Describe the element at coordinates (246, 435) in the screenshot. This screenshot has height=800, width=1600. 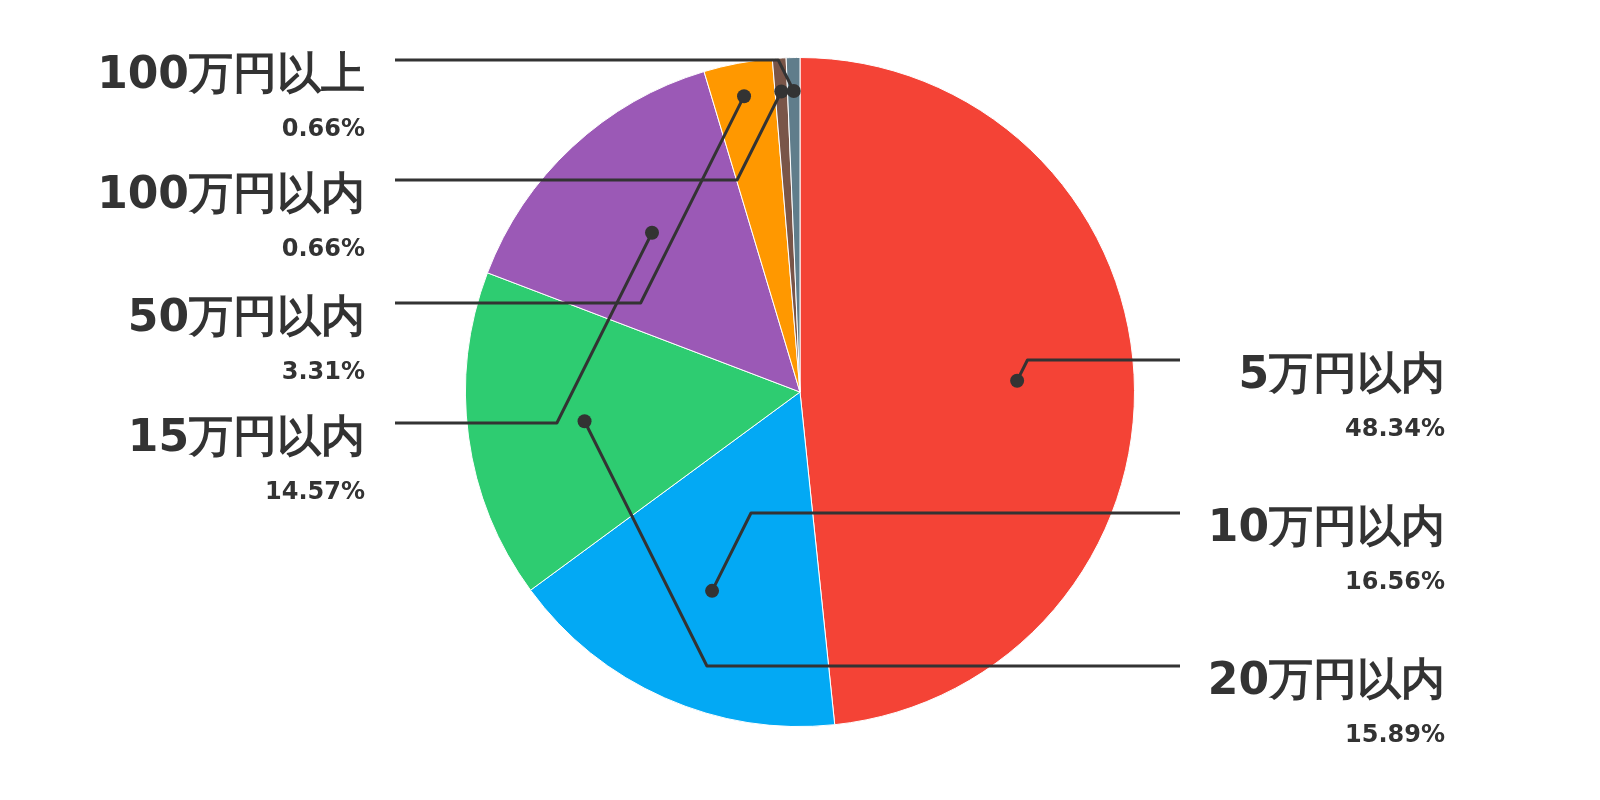
I see `slice-label: 15万円以内` at that location.